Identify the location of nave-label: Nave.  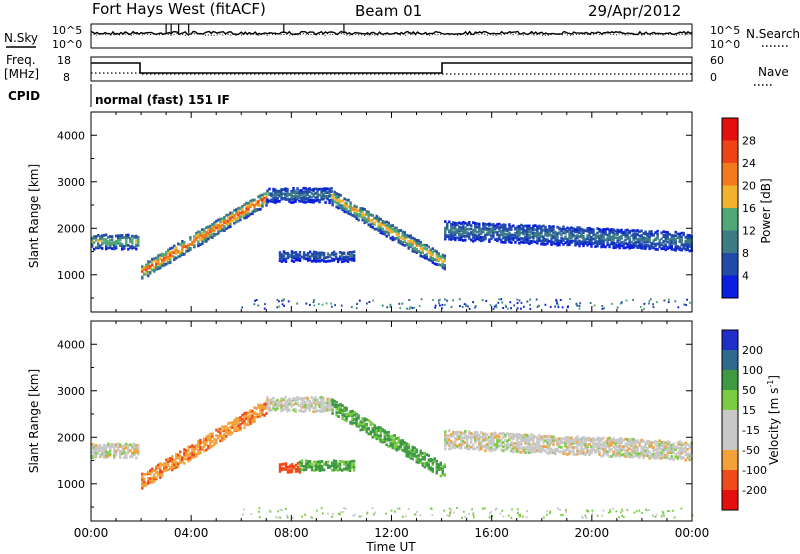
(773, 72).